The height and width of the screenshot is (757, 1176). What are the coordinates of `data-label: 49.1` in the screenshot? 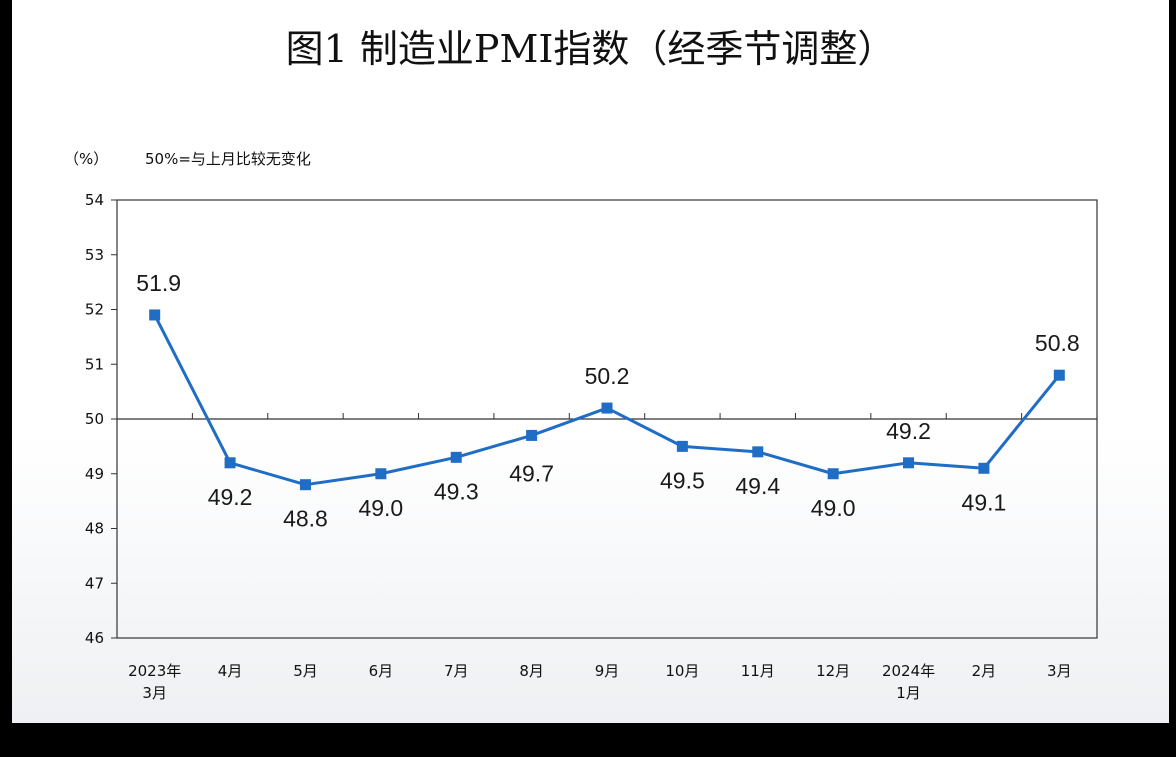 It's located at (984, 502).